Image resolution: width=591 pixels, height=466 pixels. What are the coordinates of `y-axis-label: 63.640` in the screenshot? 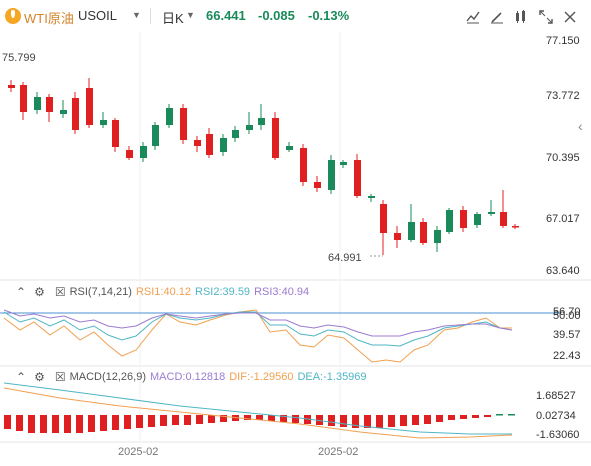 It's located at (563, 271).